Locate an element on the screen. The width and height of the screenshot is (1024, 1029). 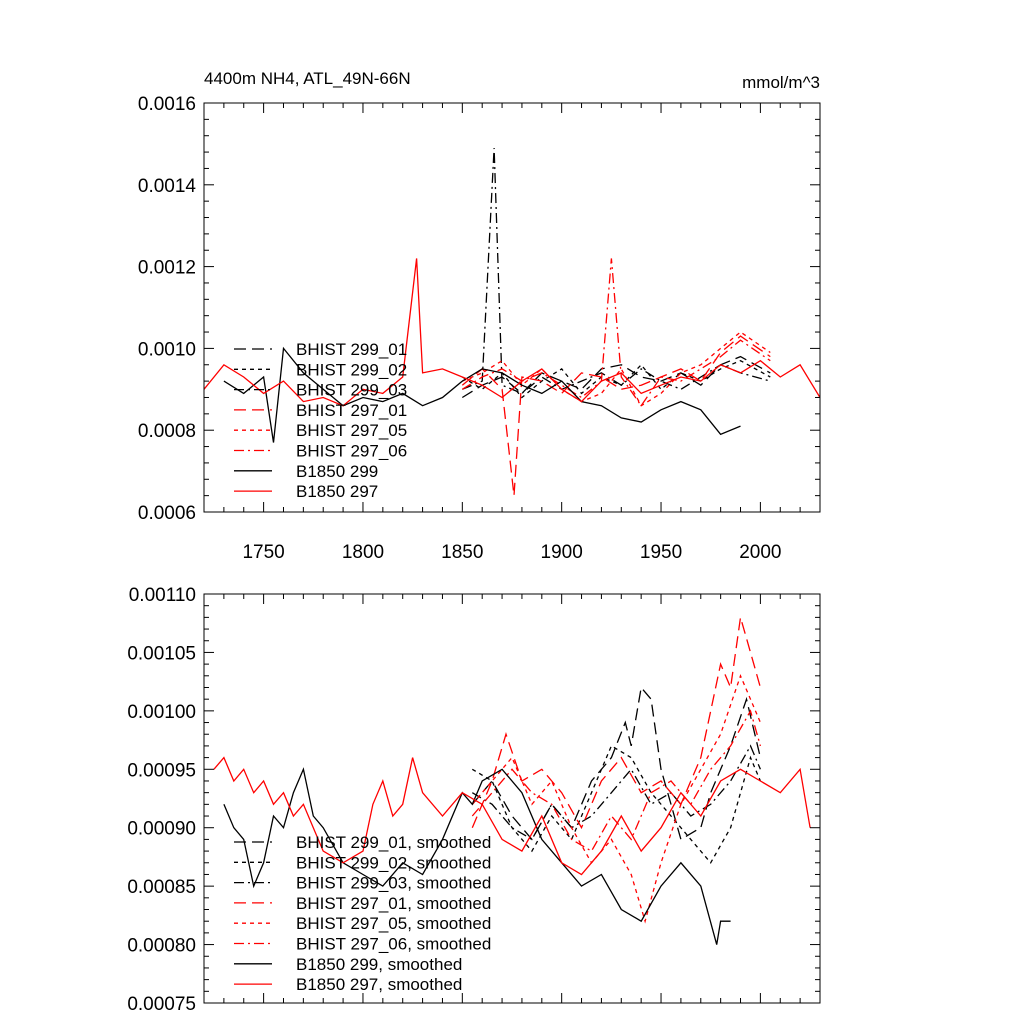
x-tick-label: 1800 is located at coordinates (363, 552).